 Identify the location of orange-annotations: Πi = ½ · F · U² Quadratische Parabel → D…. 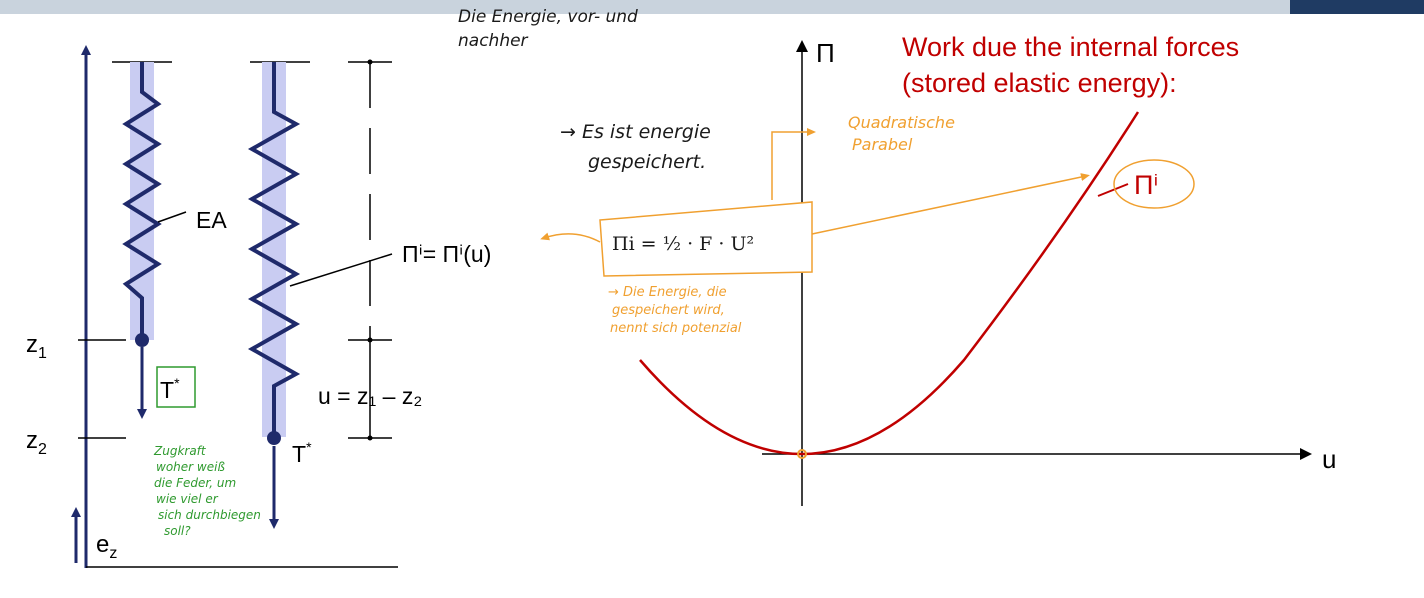
(815, 224).